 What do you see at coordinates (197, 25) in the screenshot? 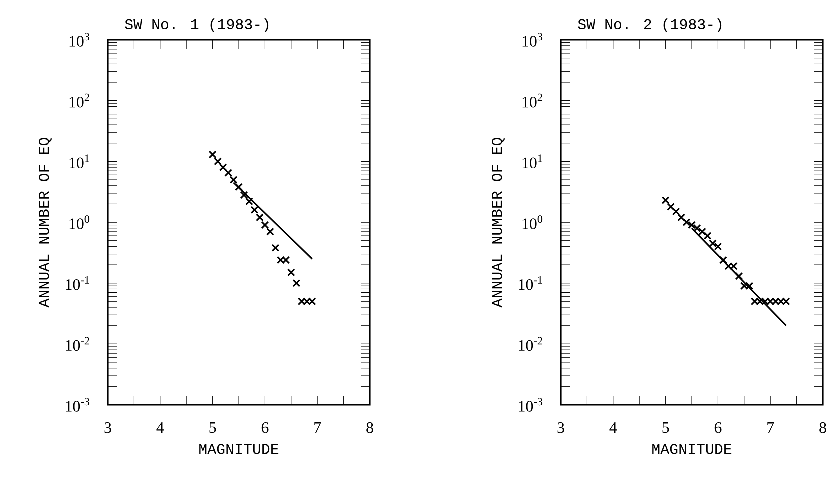
I see `chart-title: SW No. 1 (1983-)` at bounding box center [197, 25].